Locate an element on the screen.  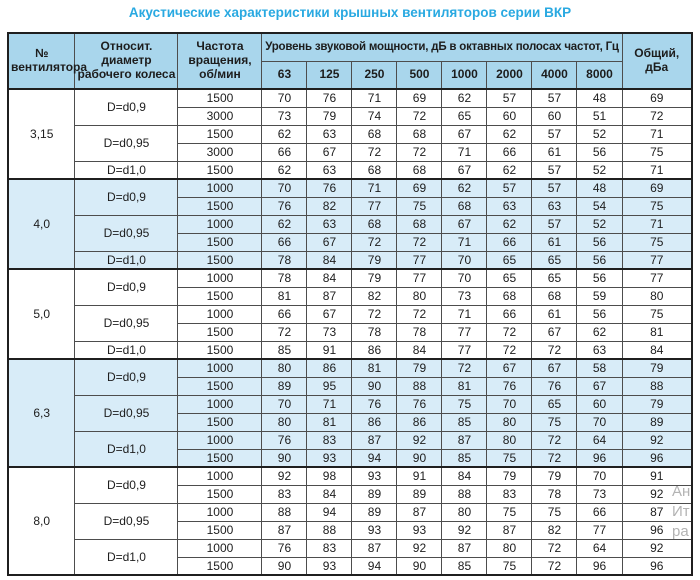
header-octave-500: 500 is located at coordinates (419, 75).